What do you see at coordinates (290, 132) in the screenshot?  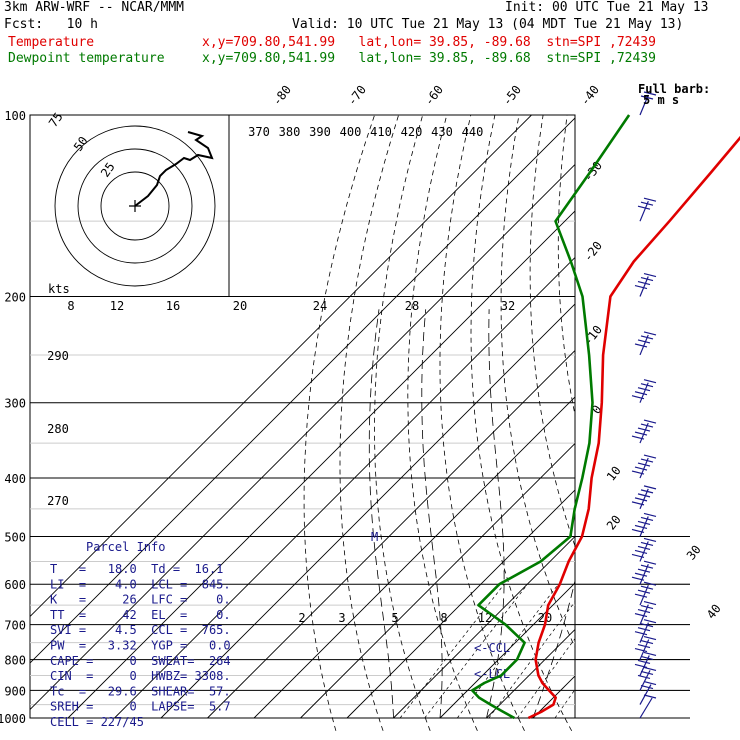 I see `theta-label-380: 380` at bounding box center [290, 132].